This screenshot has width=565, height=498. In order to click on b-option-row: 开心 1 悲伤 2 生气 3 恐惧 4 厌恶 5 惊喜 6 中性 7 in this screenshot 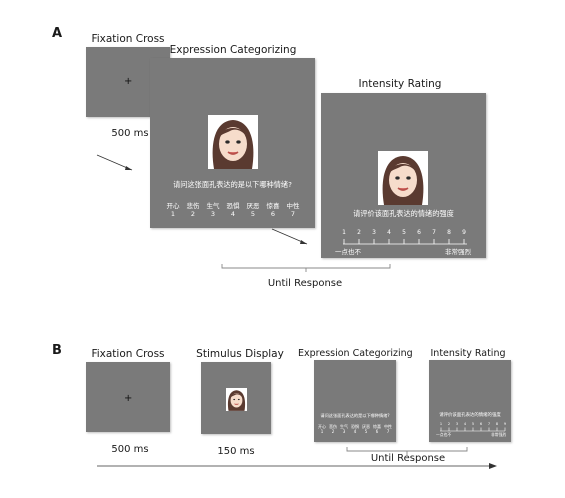, I will do `click(355, 431)`.